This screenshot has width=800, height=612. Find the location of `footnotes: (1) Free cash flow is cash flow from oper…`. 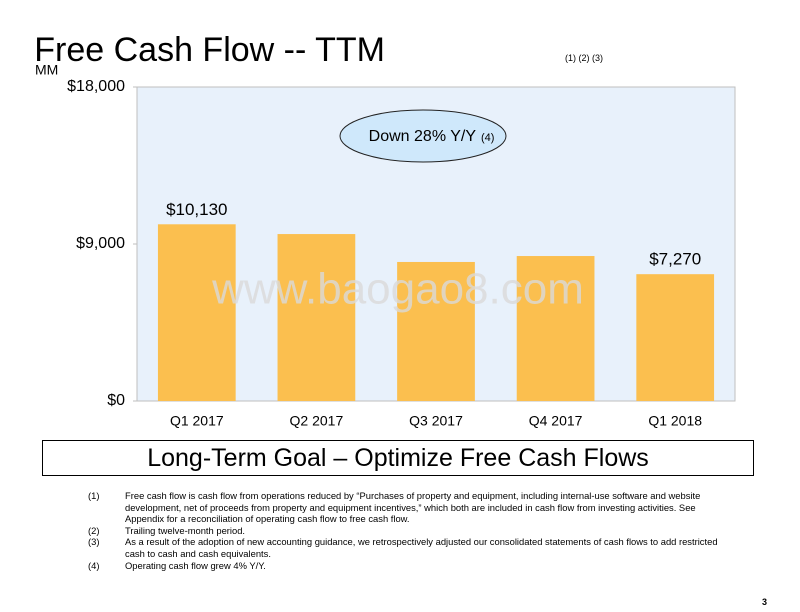

footnotes: (1) Free cash flow is cash flow from oper… is located at coordinates (408, 530).